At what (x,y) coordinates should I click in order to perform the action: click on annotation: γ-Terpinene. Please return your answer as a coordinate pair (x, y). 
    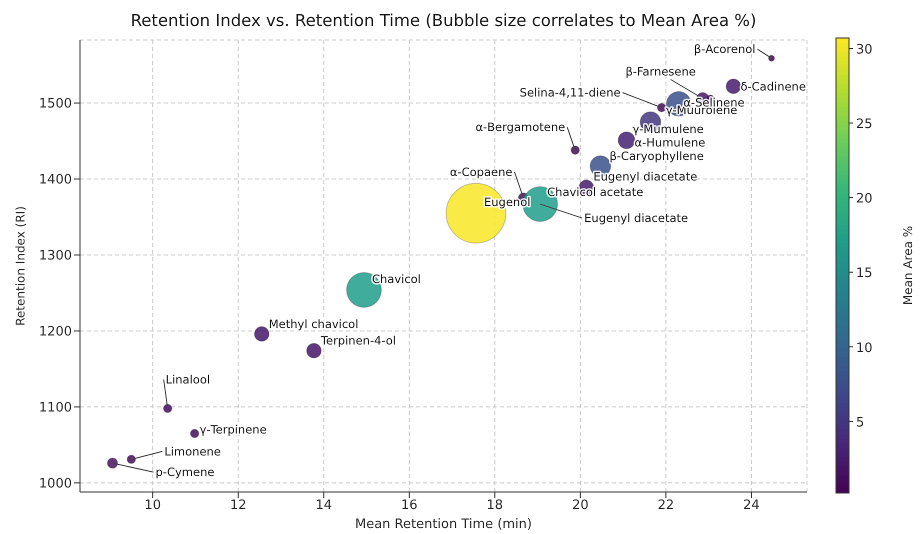
    Looking at the image, I should click on (233, 429).